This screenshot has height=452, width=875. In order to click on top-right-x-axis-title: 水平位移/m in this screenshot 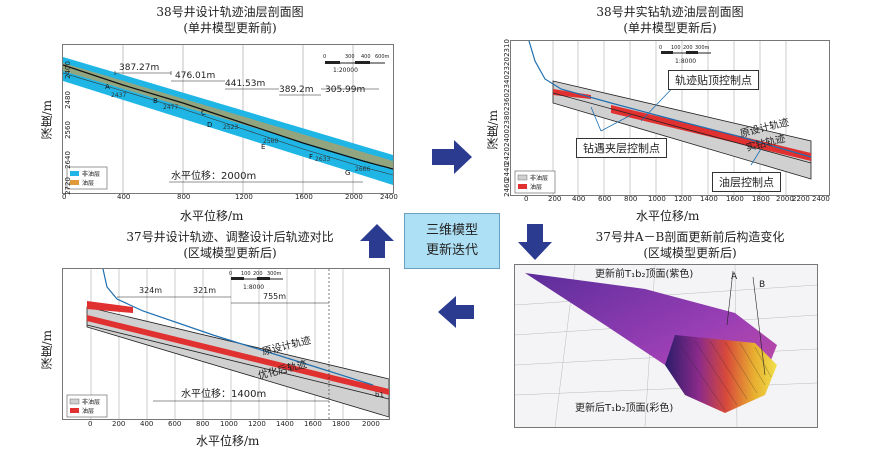, I will do `click(668, 216)`.